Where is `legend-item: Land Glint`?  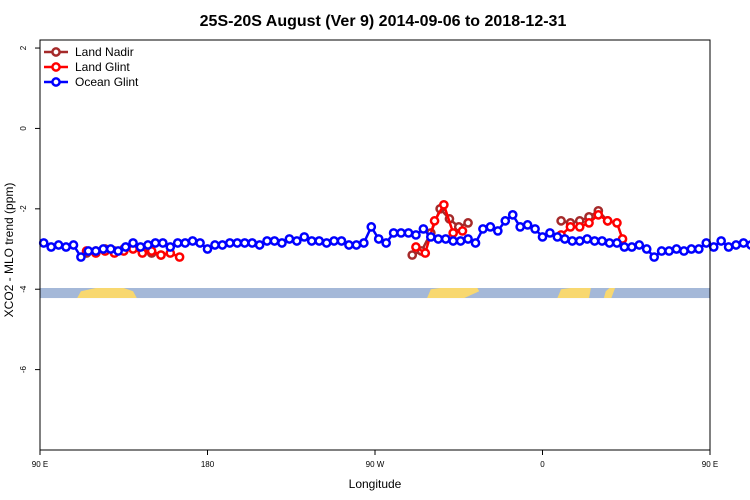 legend-item: Land Glint is located at coordinates (87, 67).